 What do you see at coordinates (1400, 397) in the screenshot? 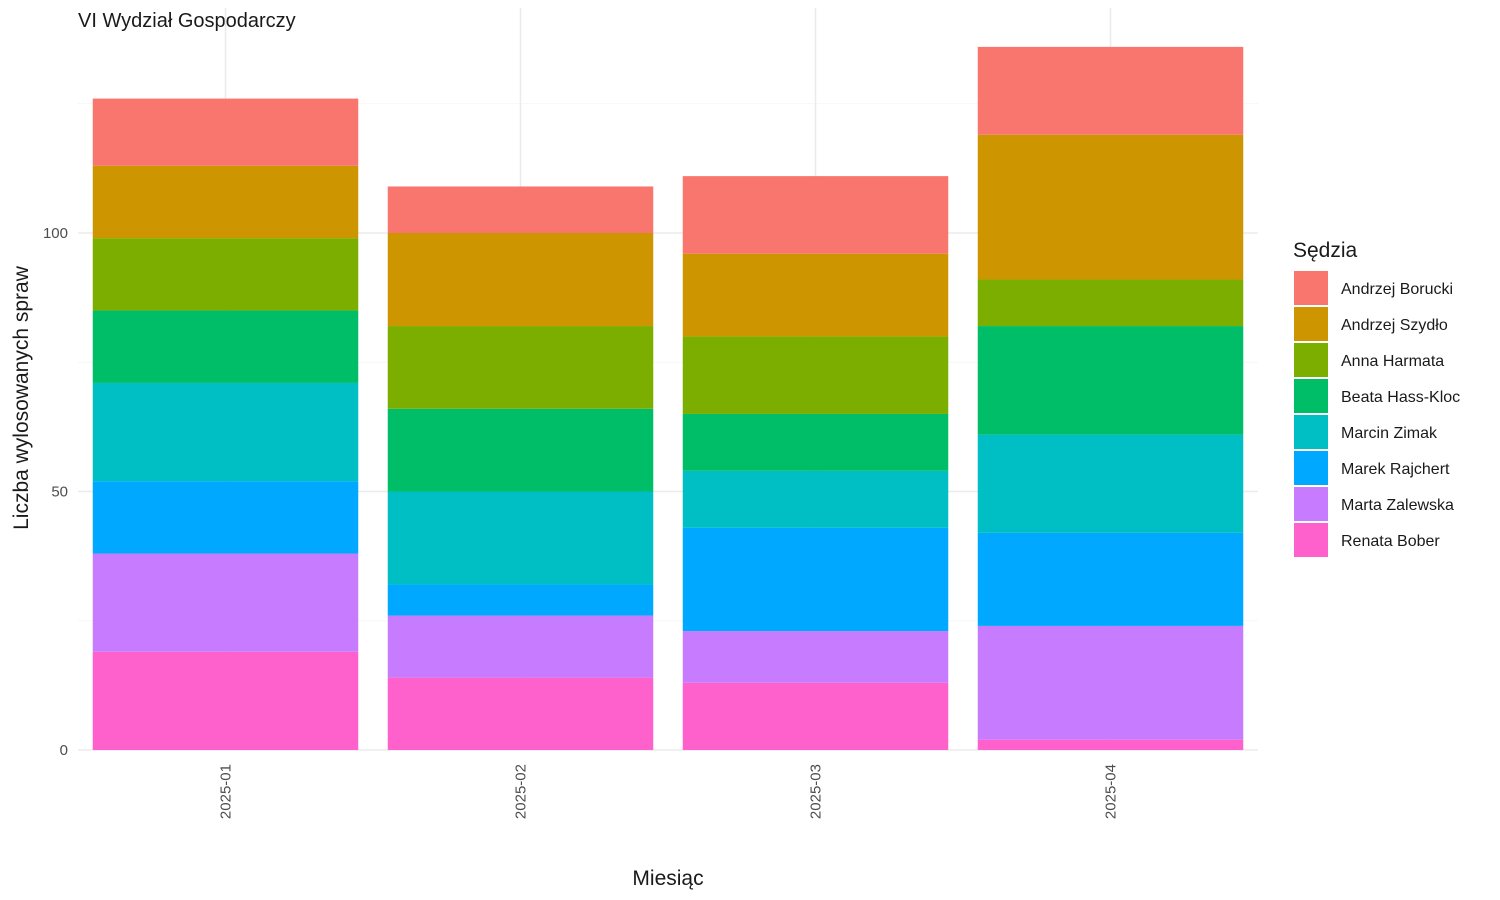
I see `legend-label: Beata Hass-Kloc` at bounding box center [1400, 397].